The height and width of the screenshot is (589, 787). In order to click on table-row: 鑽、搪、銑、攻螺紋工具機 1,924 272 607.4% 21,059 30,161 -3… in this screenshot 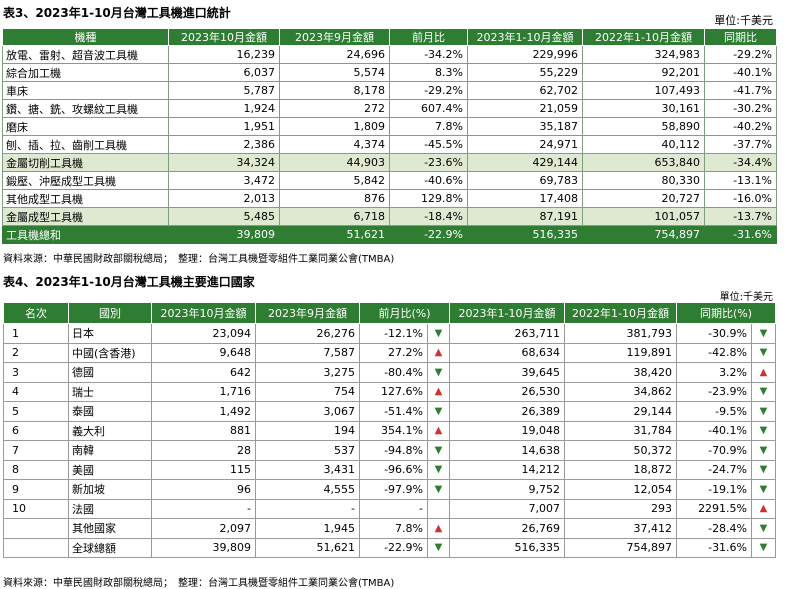, I will do `click(389, 108)`.